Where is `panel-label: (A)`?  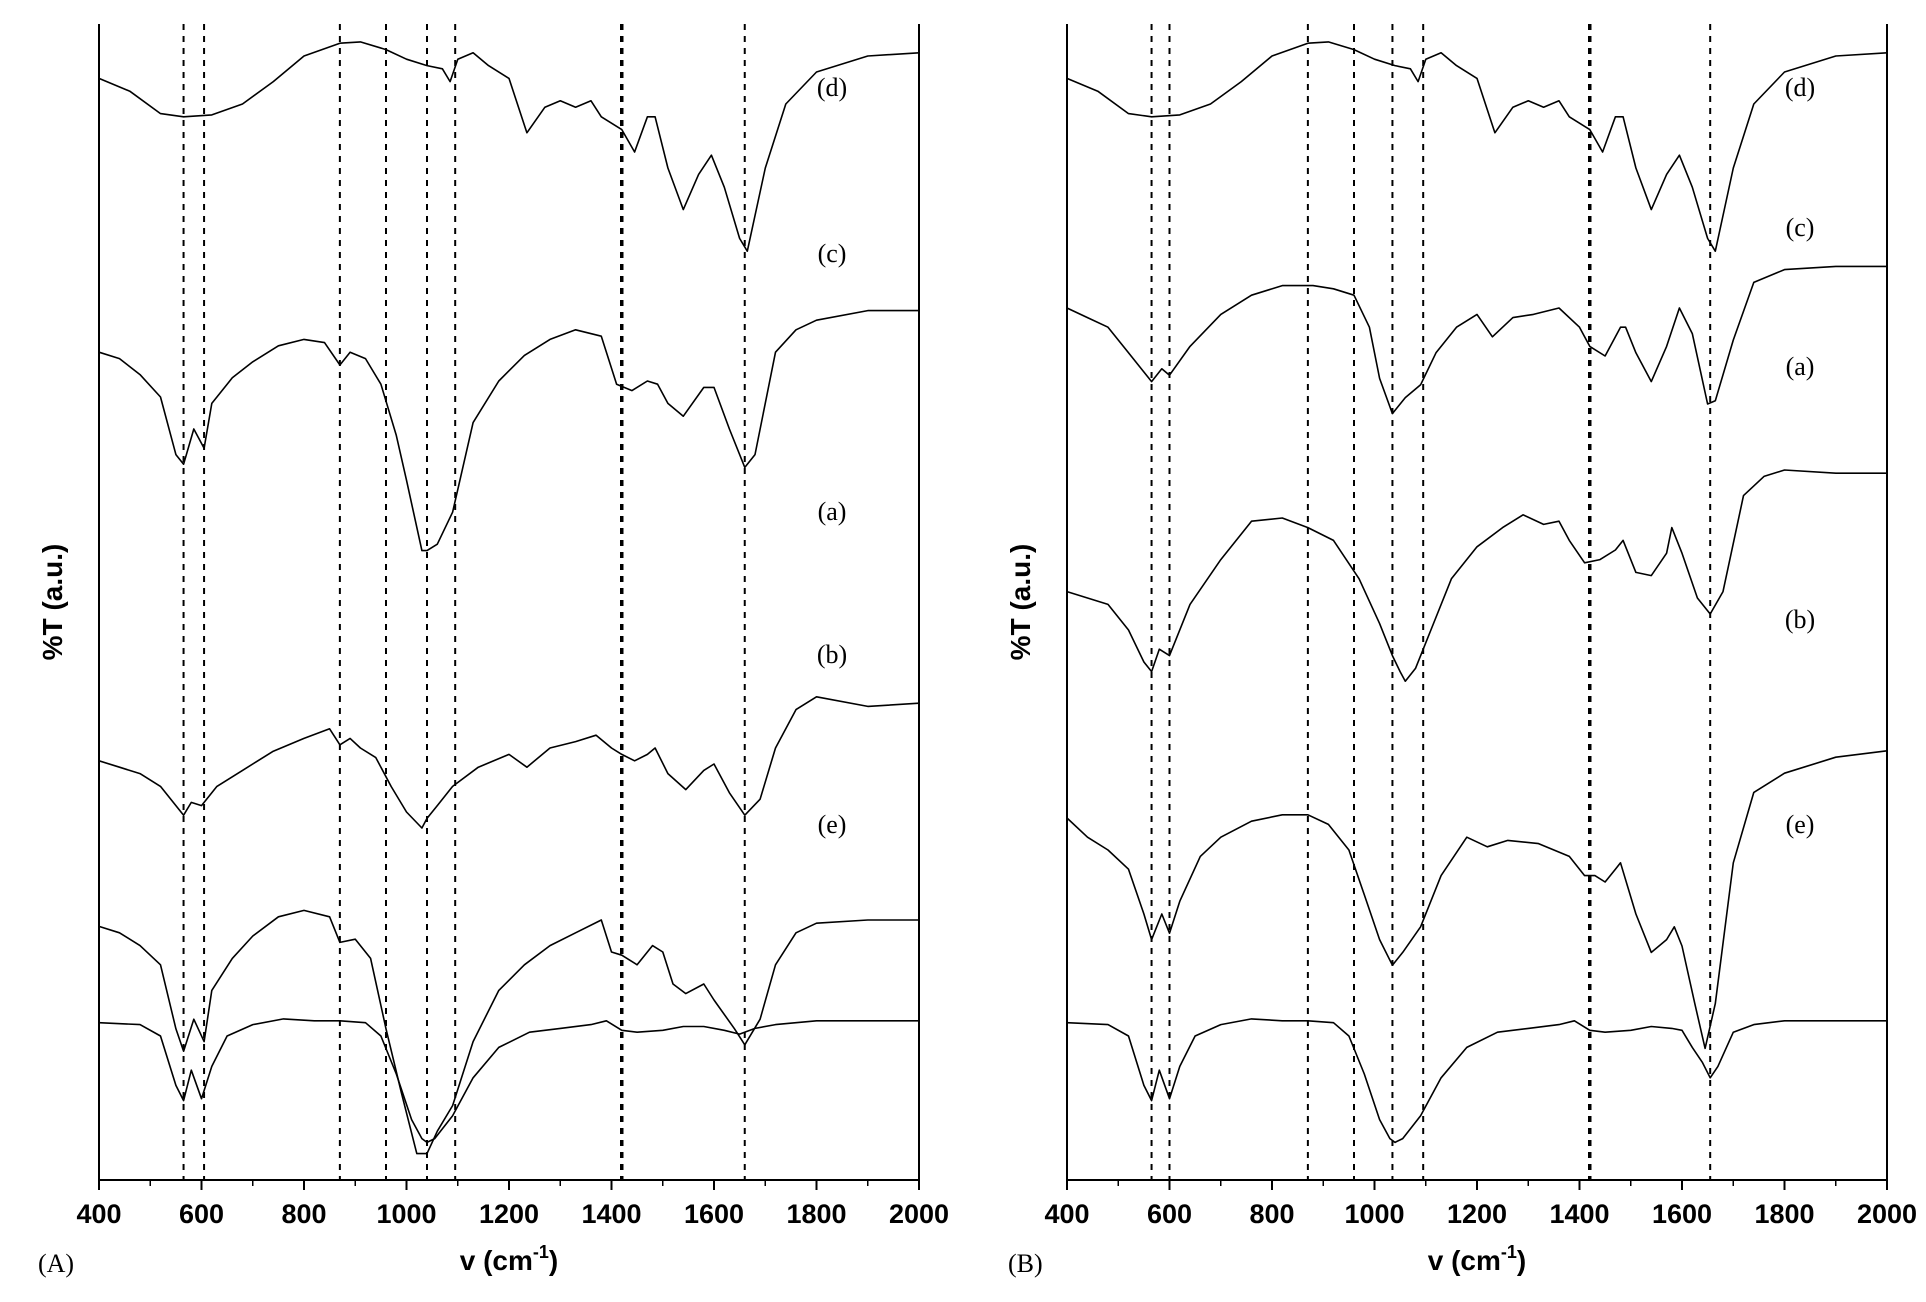 panel-label: (A) is located at coordinates (56, 1263).